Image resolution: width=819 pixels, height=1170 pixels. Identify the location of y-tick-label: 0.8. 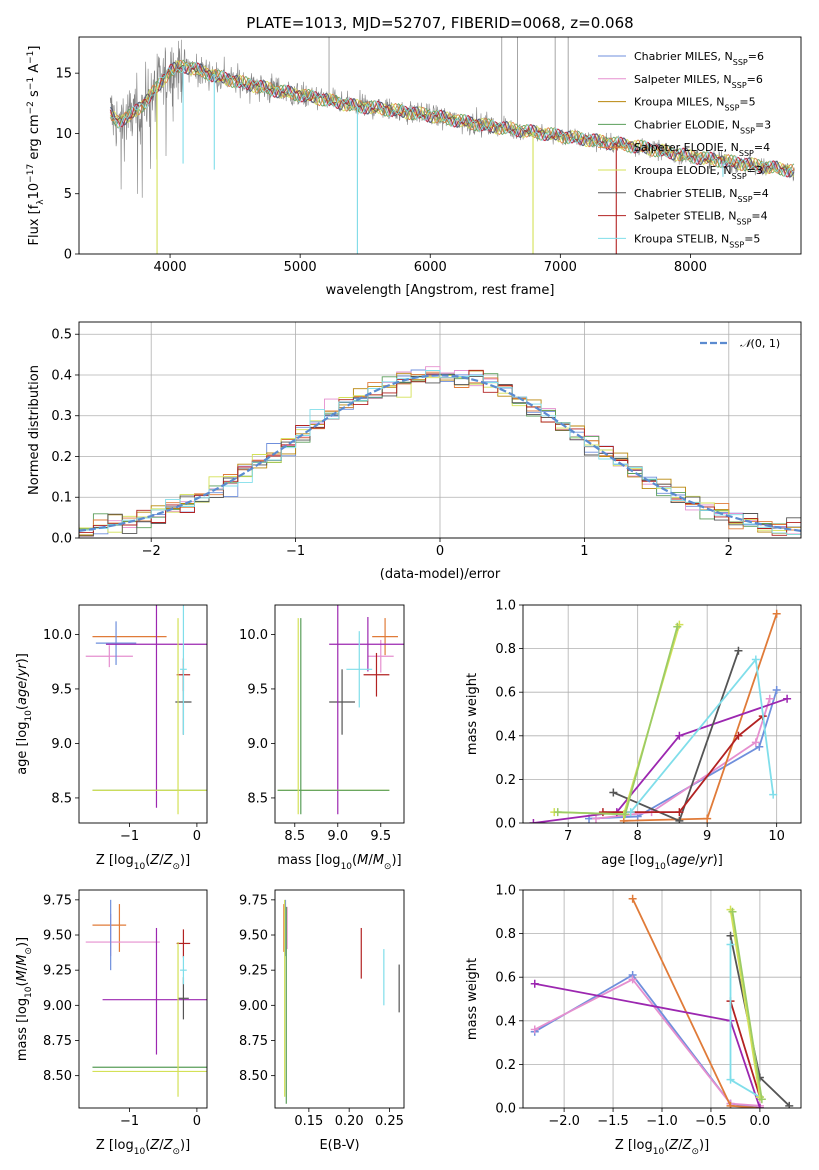
(505, 649).